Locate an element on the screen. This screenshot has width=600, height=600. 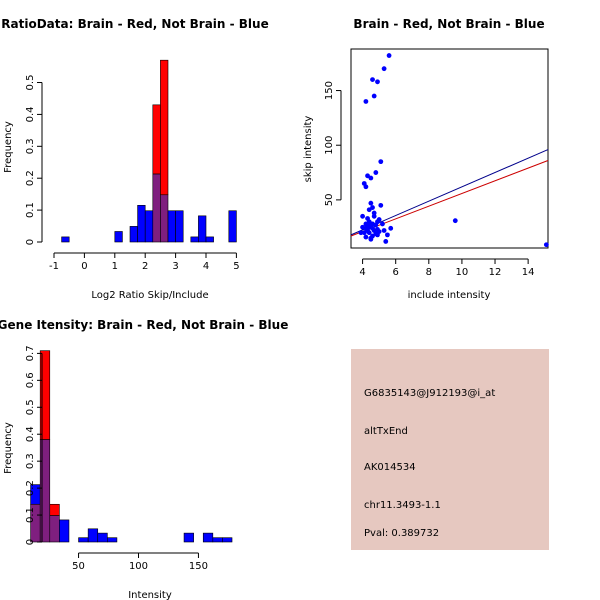
ratio-histogram-title: RatioData: Brain - Red, Not Brain - Blue is located at coordinates (134, 24).